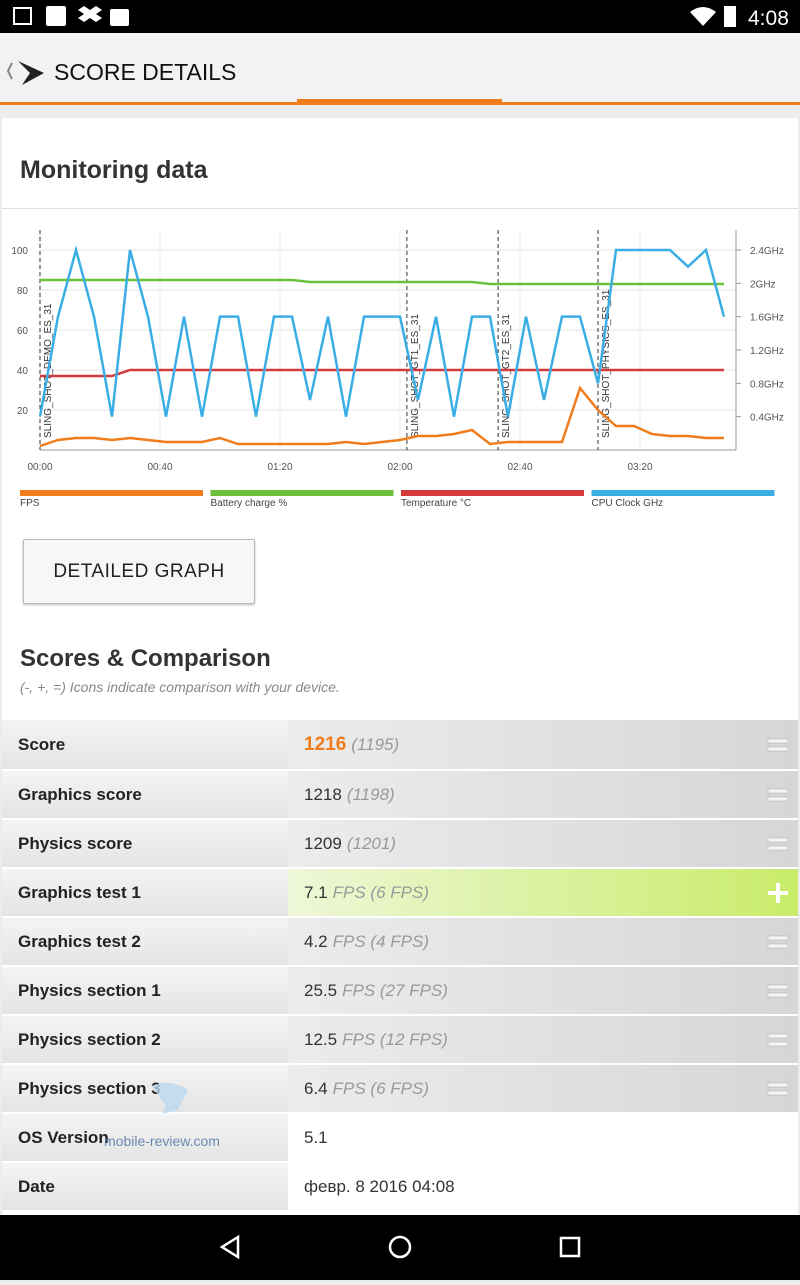 The image size is (800, 1285). What do you see at coordinates (703, 16) in the screenshot?
I see `wifi-icon` at bounding box center [703, 16].